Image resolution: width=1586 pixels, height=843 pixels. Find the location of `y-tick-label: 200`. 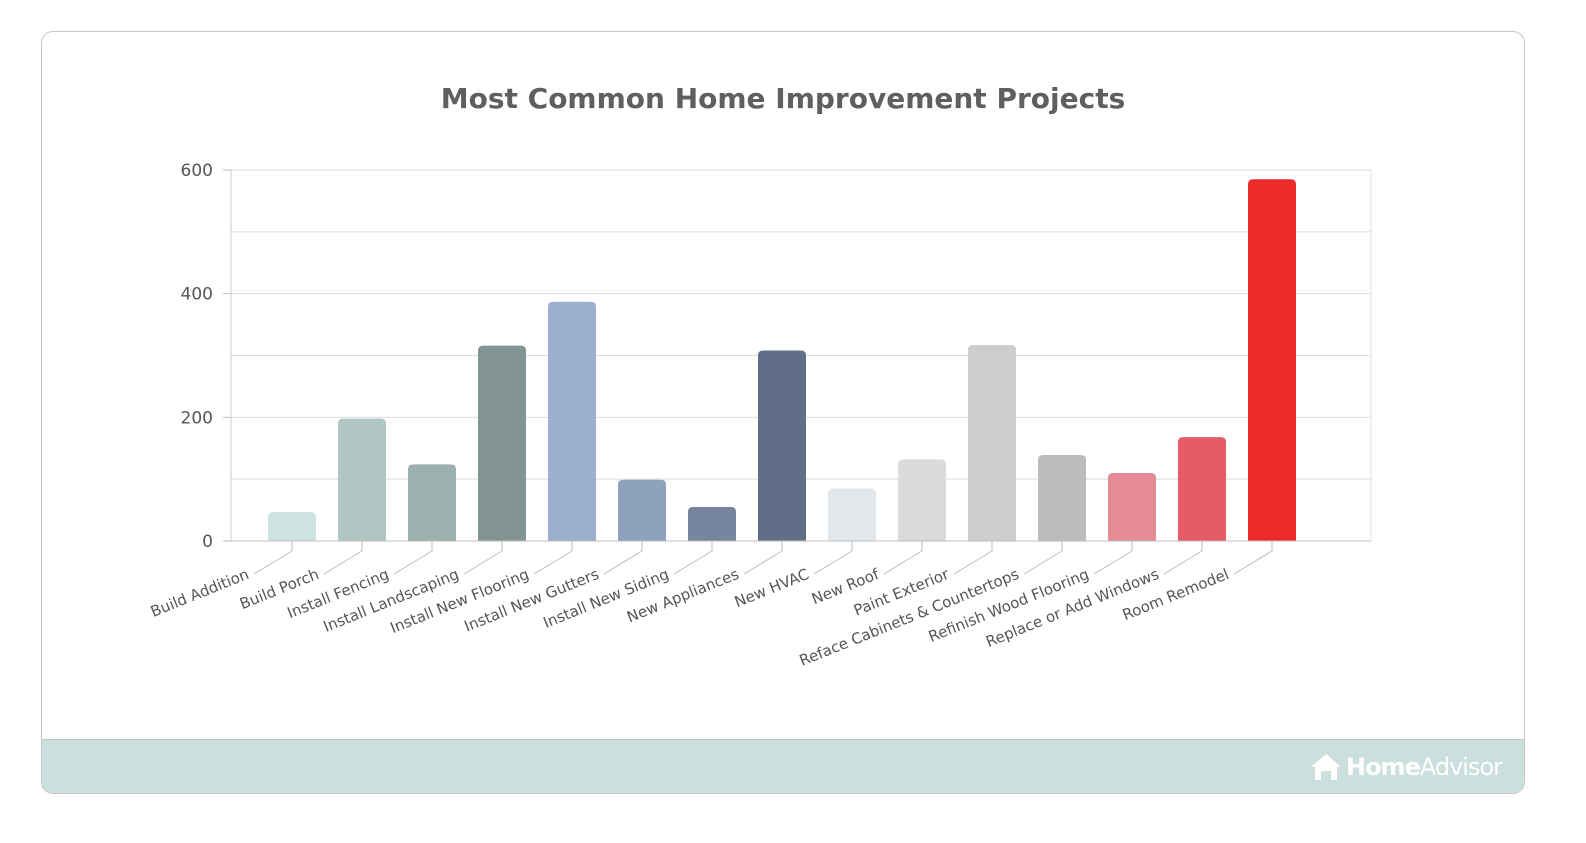

y-tick-label: 200 is located at coordinates (197, 418).